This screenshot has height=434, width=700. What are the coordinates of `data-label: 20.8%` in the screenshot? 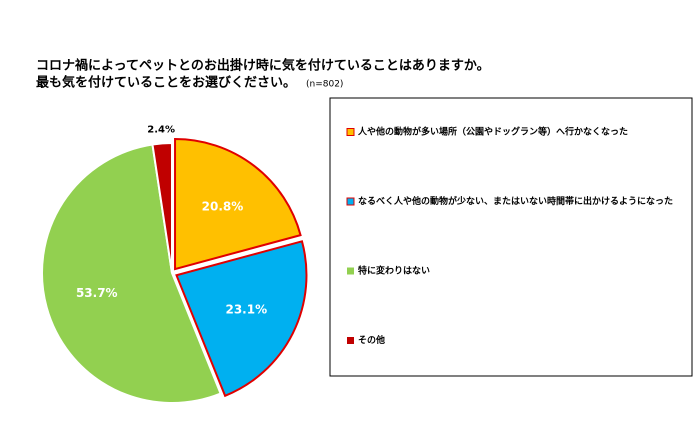 It's located at (223, 207).